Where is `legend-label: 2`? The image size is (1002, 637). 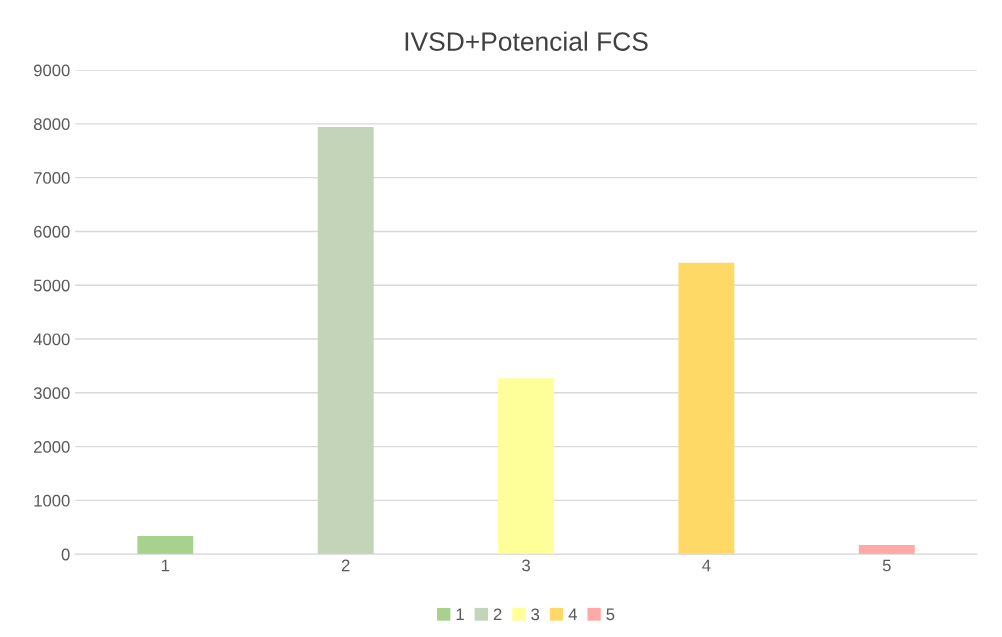 legend-label: 2 is located at coordinates (497, 614).